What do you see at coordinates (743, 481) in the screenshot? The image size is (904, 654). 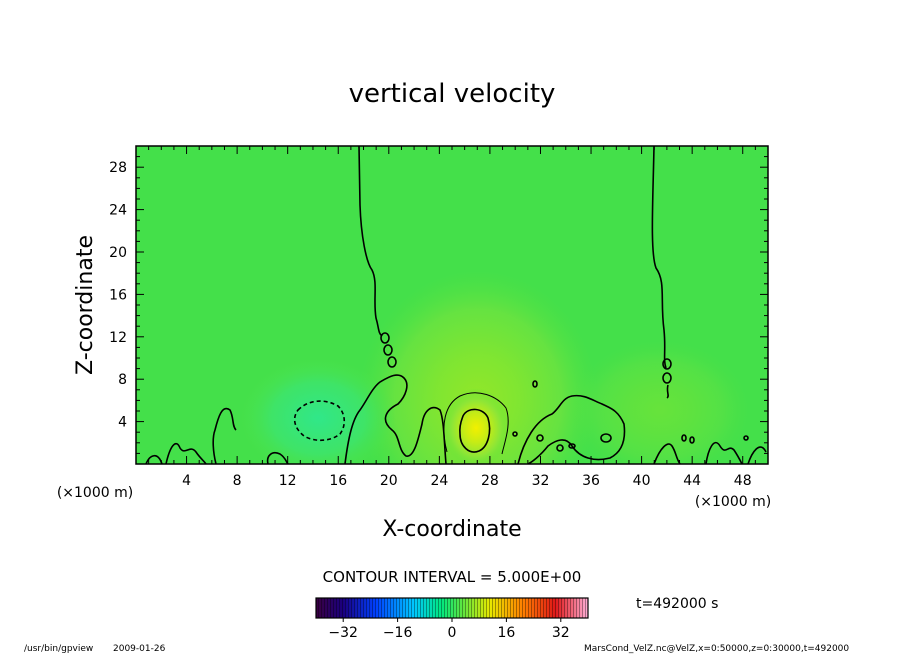 I see `x-tick-label: 48` at bounding box center [743, 481].